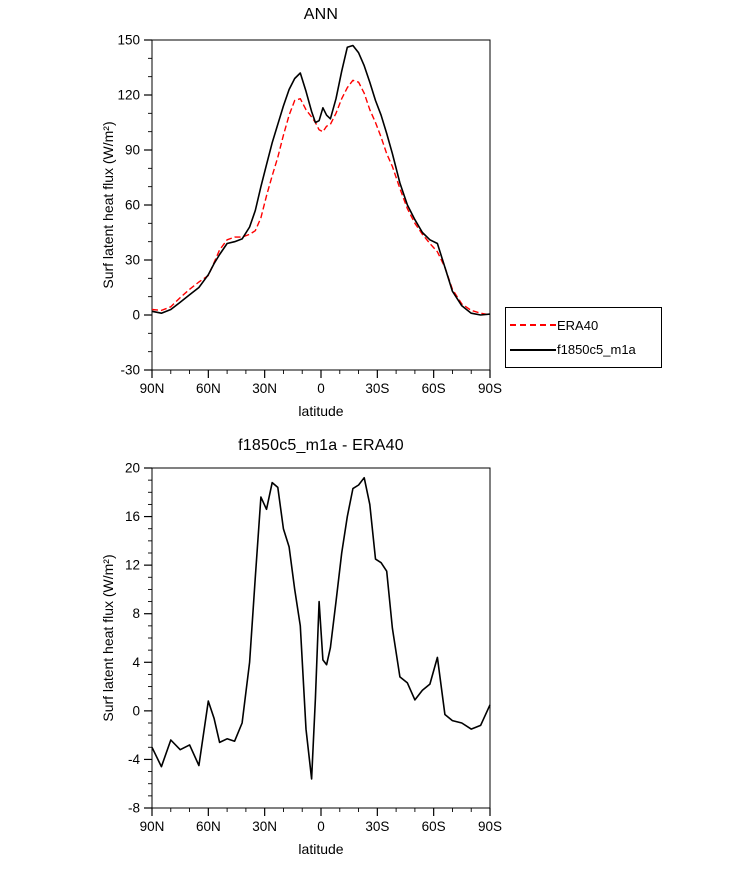 This screenshot has width=733, height=869. Describe the element at coordinates (578, 325) in the screenshot. I see `legend-label-era40: ERA40` at that location.